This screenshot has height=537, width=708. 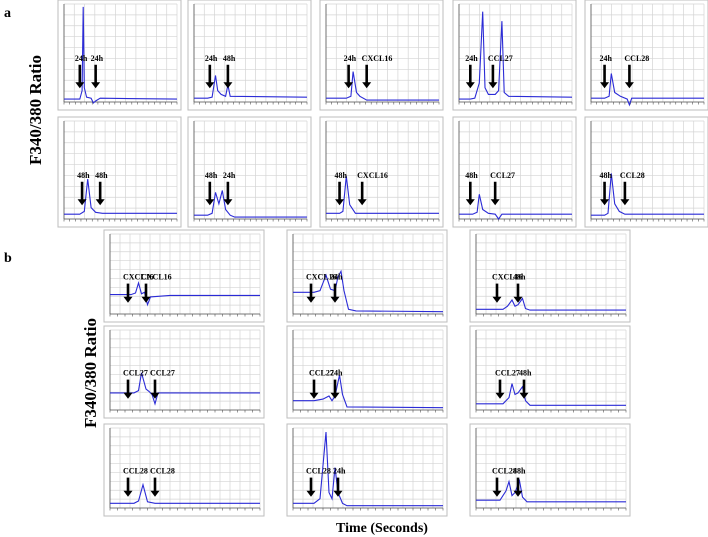 I want to click on chart-panel-a-2-4: 48h CCL27, so click(x=514, y=172).